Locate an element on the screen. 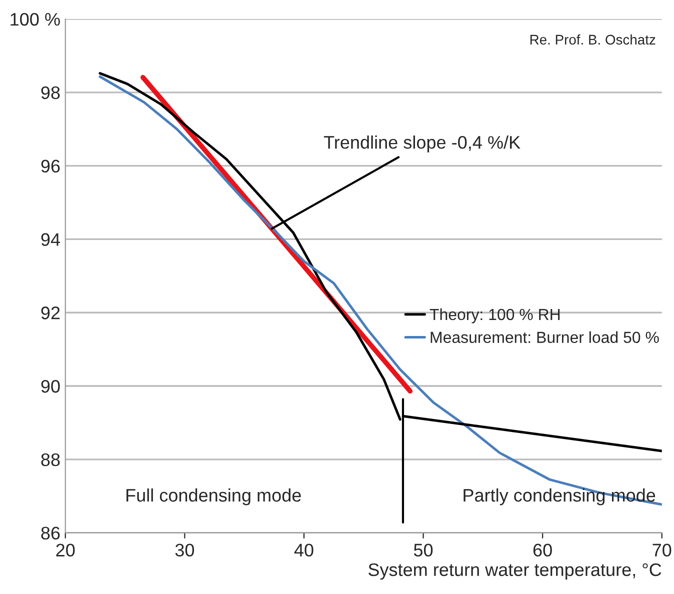  annotation: Trendline slope -0,4 %/K is located at coordinates (422, 144).